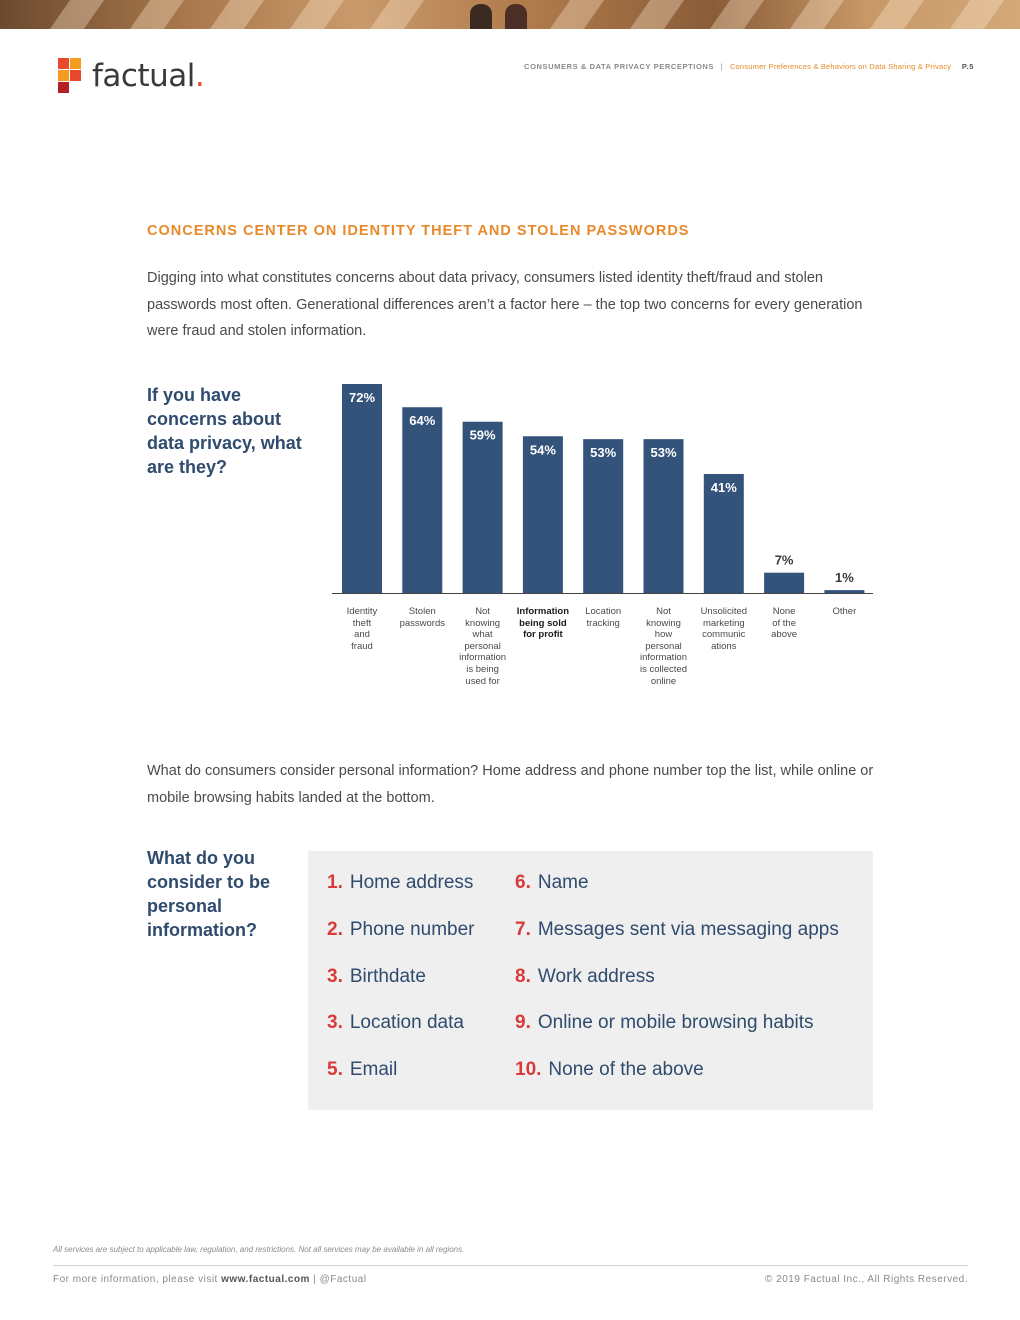 The image size is (1020, 1320). I want to click on bar-value-label: 1%, so click(844, 577).